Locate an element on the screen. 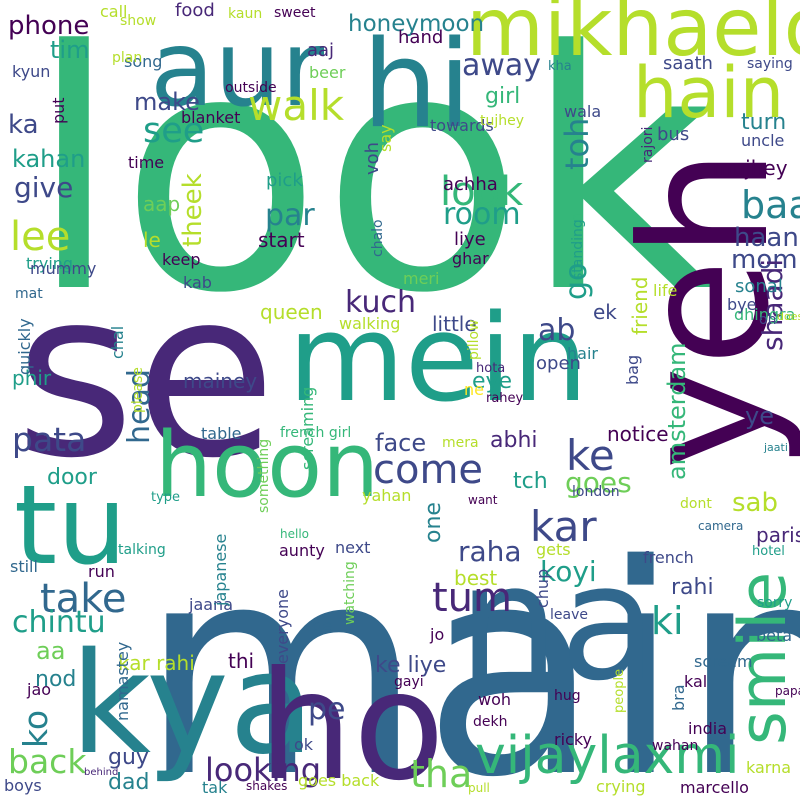 This screenshot has width=800, height=800. word-pe: pe is located at coordinates (327, 709).